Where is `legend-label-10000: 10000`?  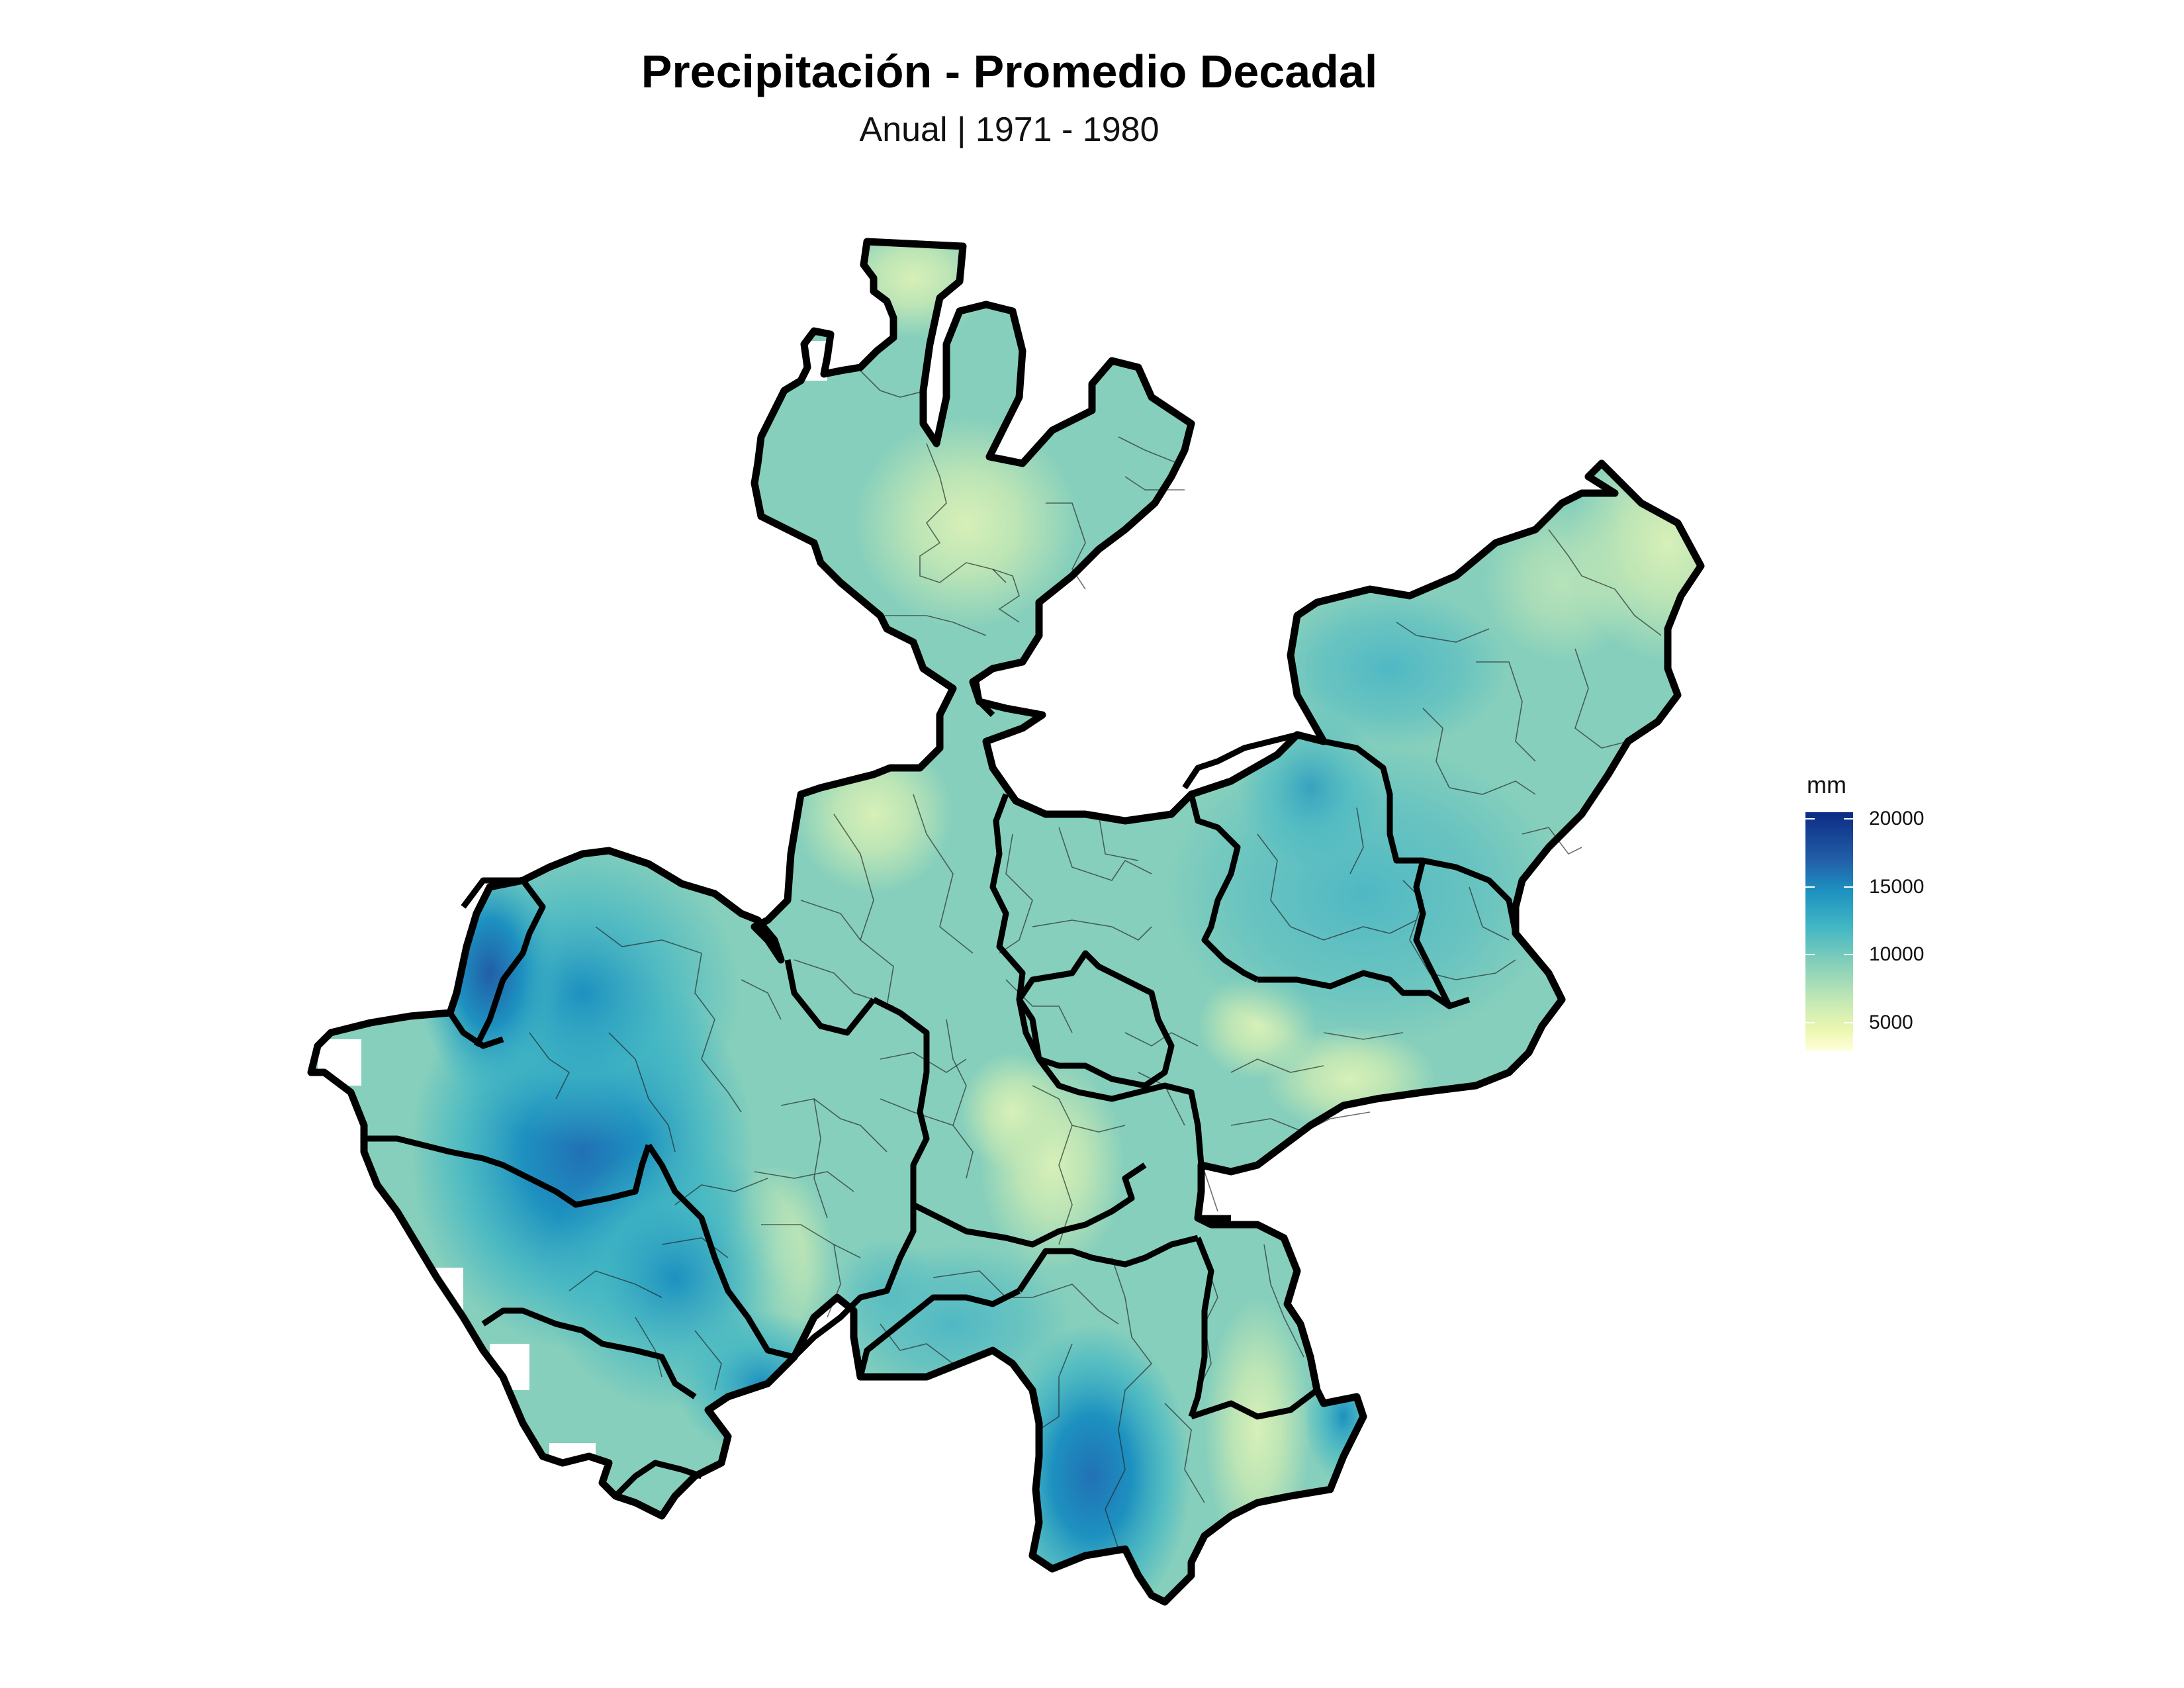
legend-label-10000: 10000 is located at coordinates (1897, 954).